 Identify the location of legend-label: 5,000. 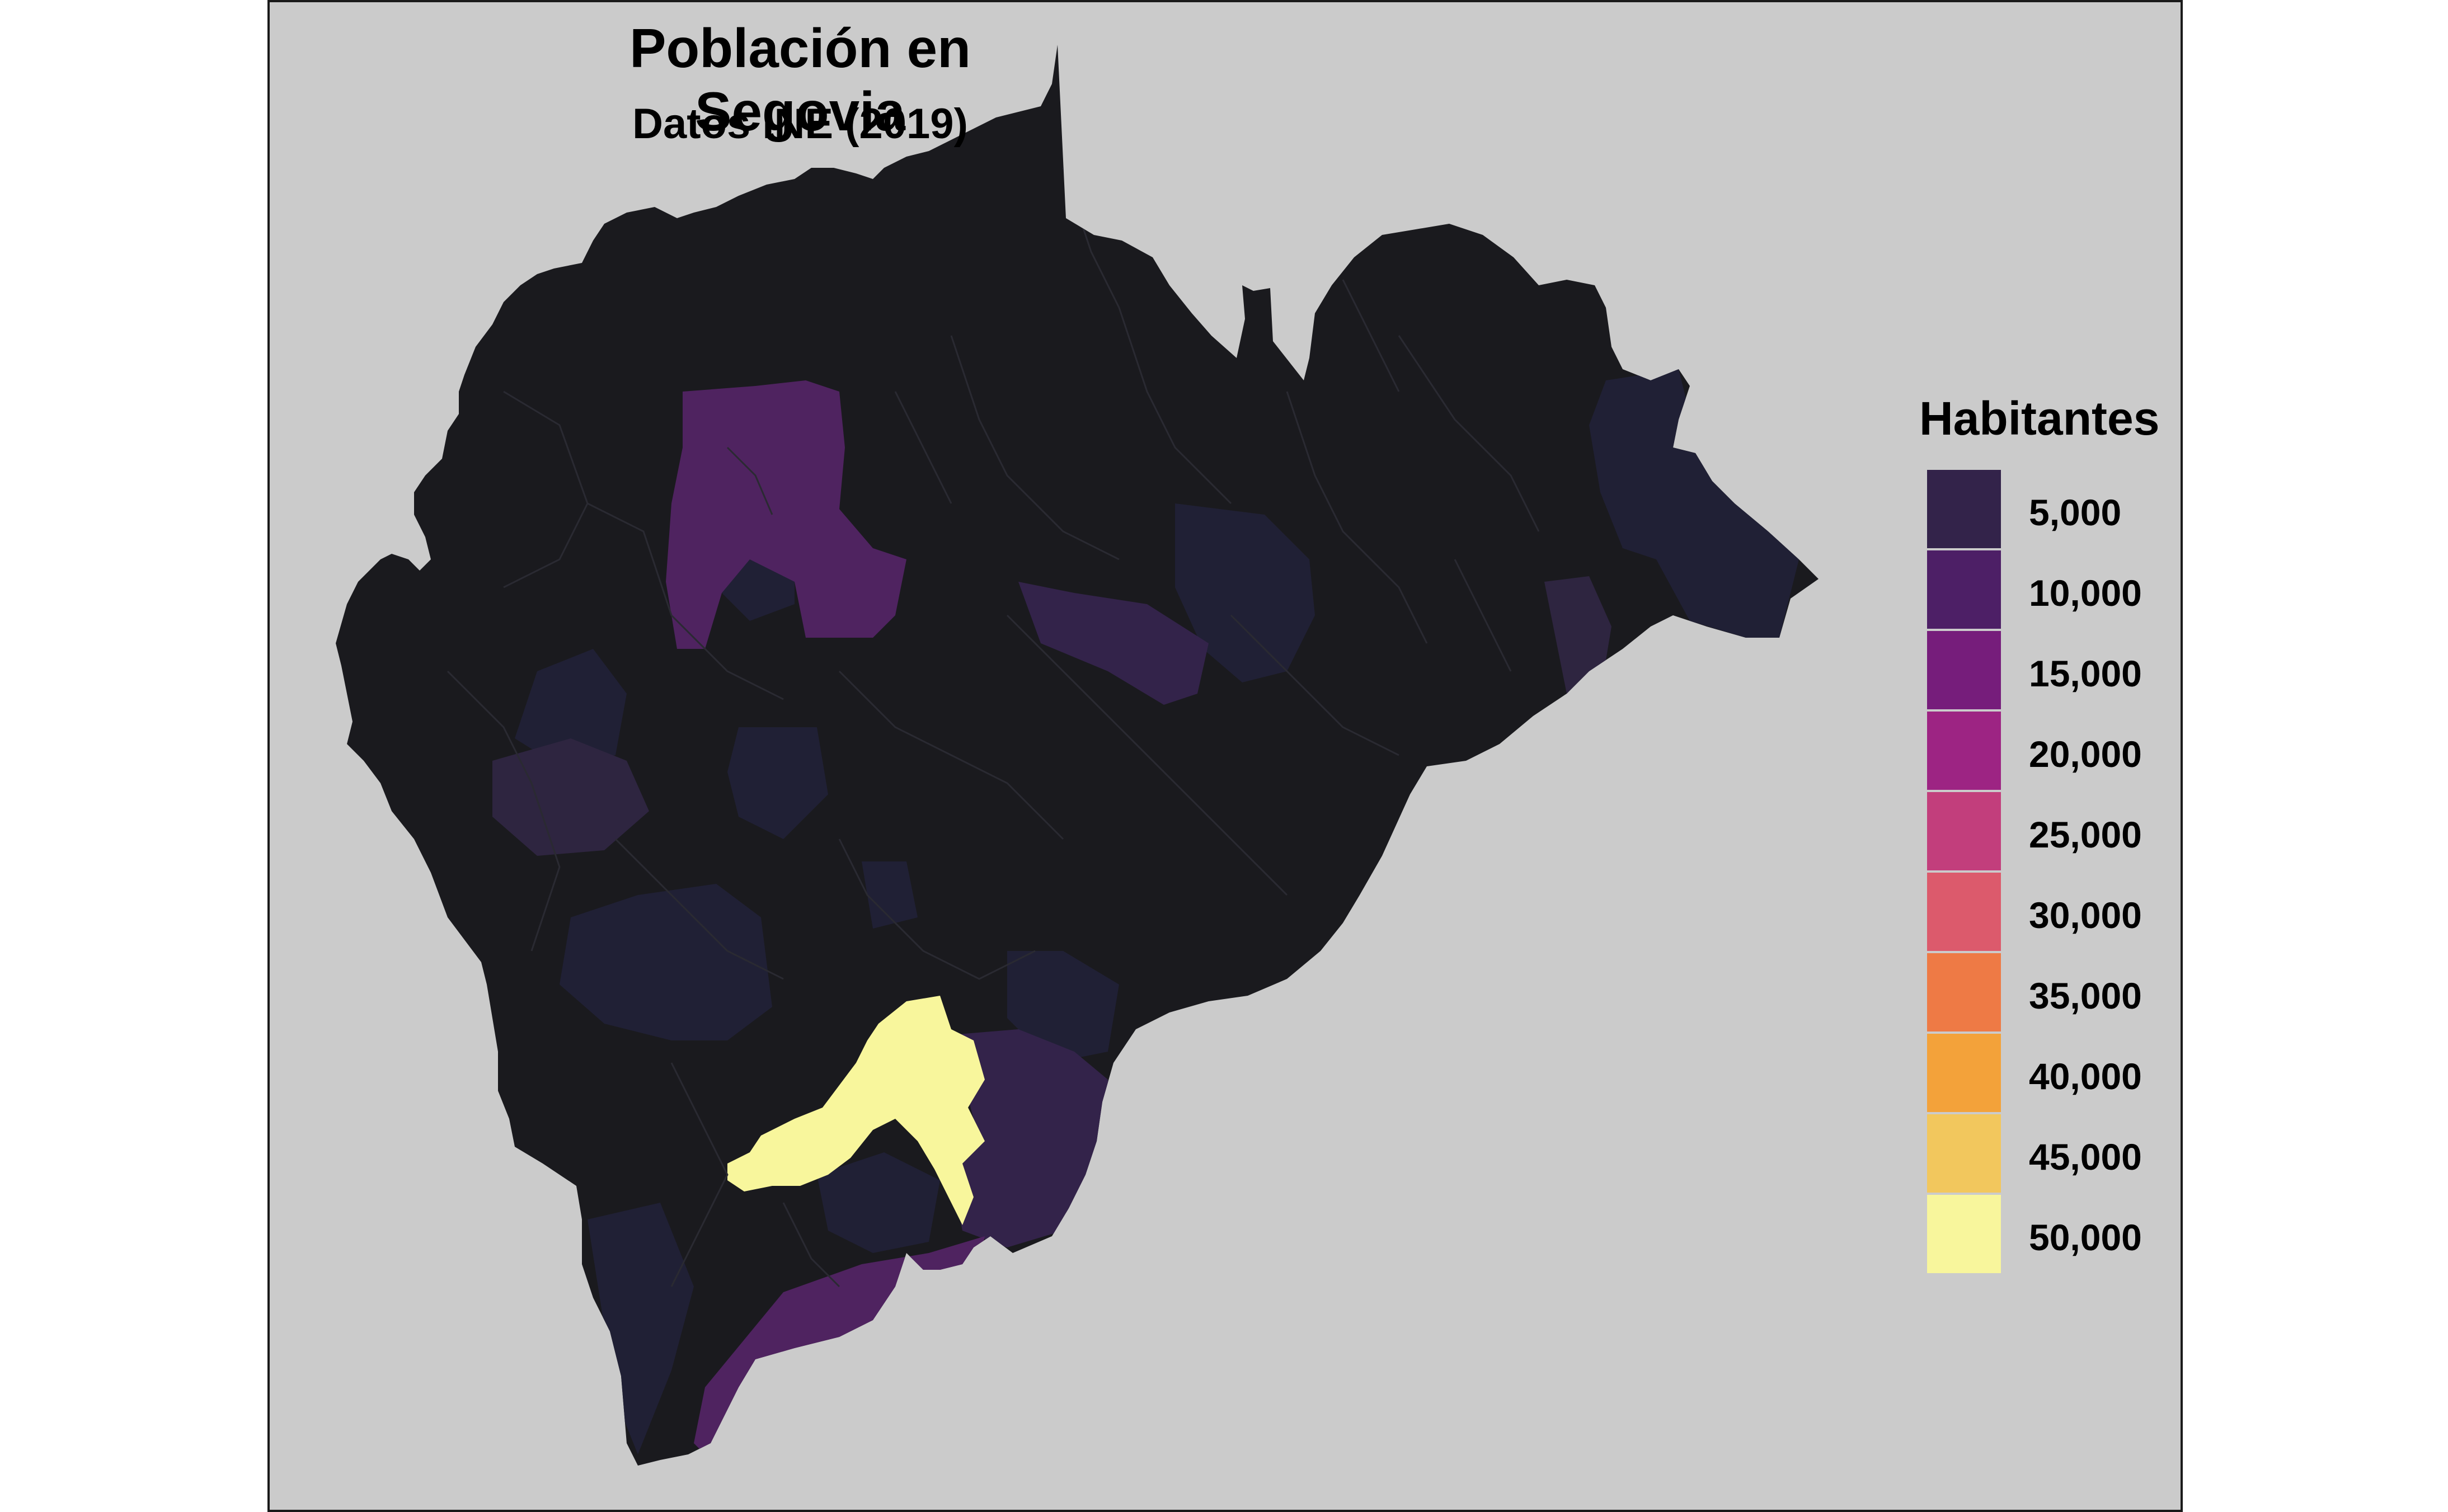
(2075, 512).